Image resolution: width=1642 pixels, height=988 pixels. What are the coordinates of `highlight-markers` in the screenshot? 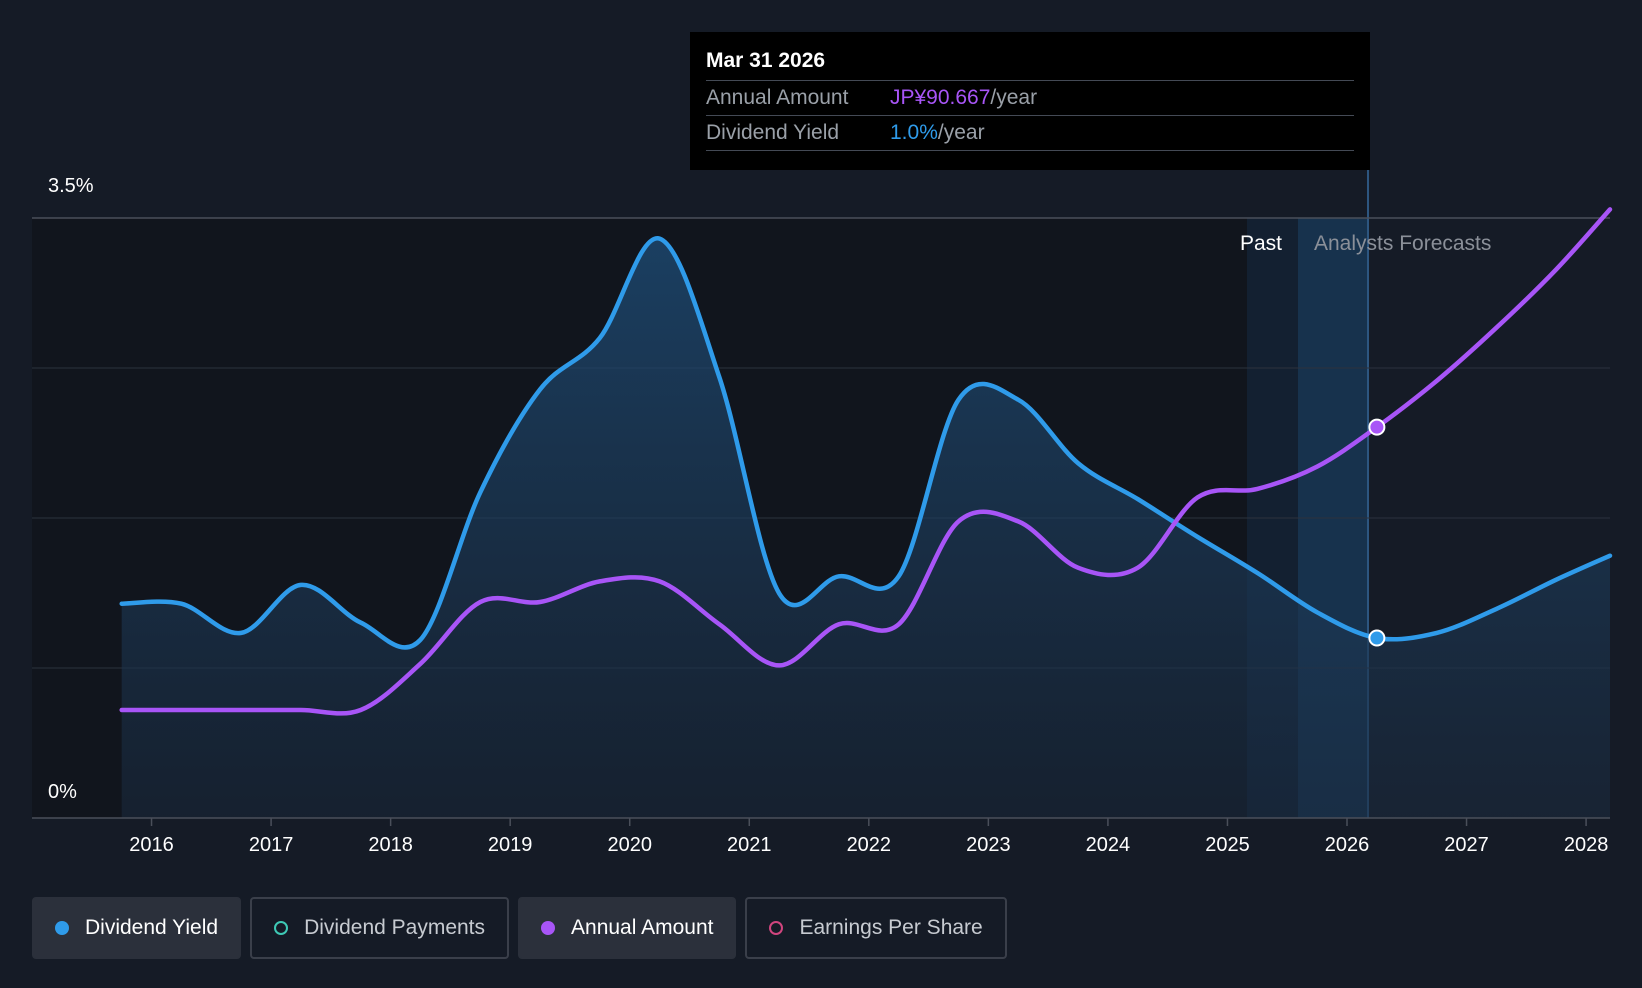 It's located at (1377, 532).